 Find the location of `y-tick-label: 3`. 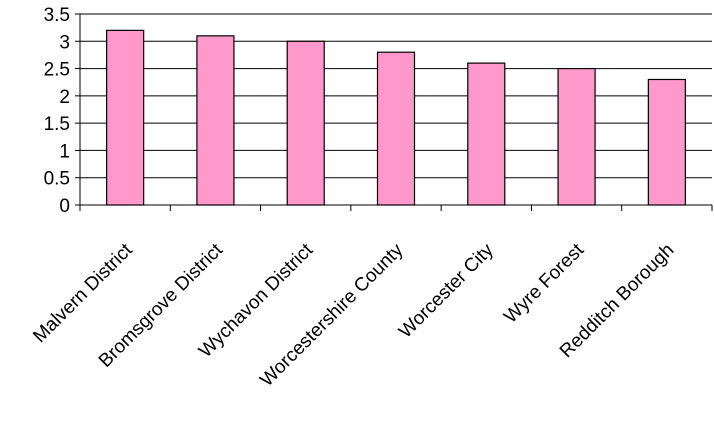

y-tick-label: 3 is located at coordinates (64, 42).